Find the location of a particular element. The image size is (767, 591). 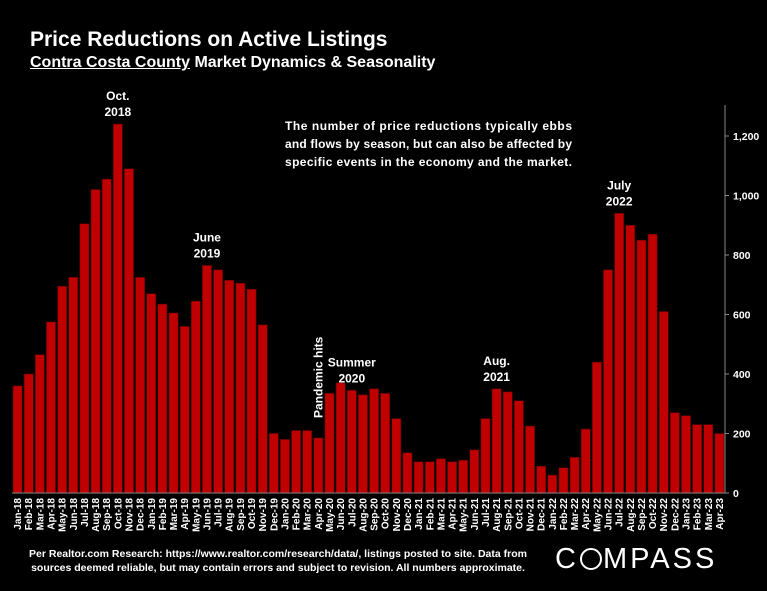

x-tick-label: Jul-19 is located at coordinates (219, 512).